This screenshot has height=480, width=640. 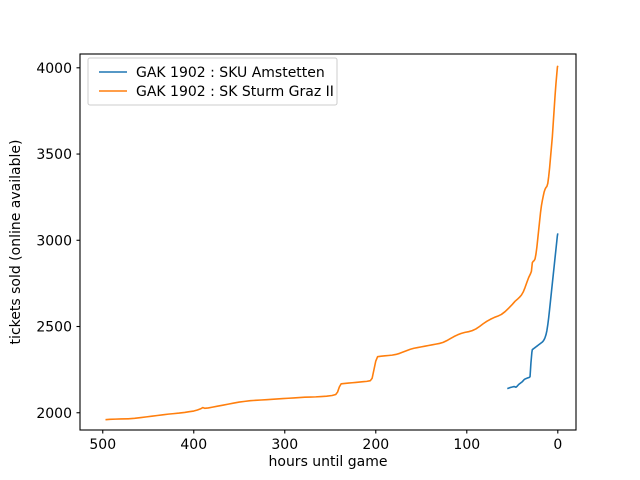 I want to click on legend-label-2: GAK 1902 : SK Sturm Graz II, so click(x=235, y=92).